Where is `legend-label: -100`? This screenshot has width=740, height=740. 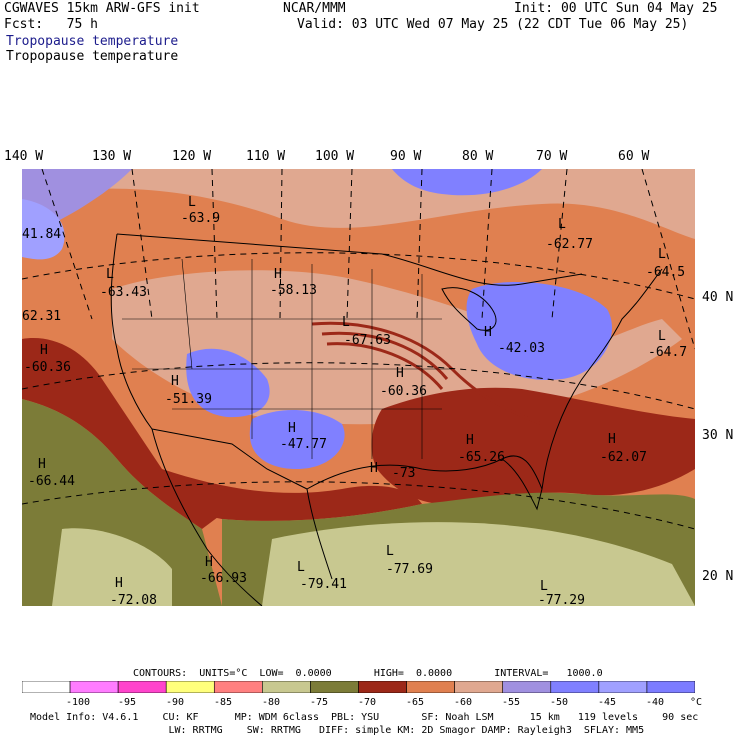
legend-label: -100 is located at coordinates (78, 702).